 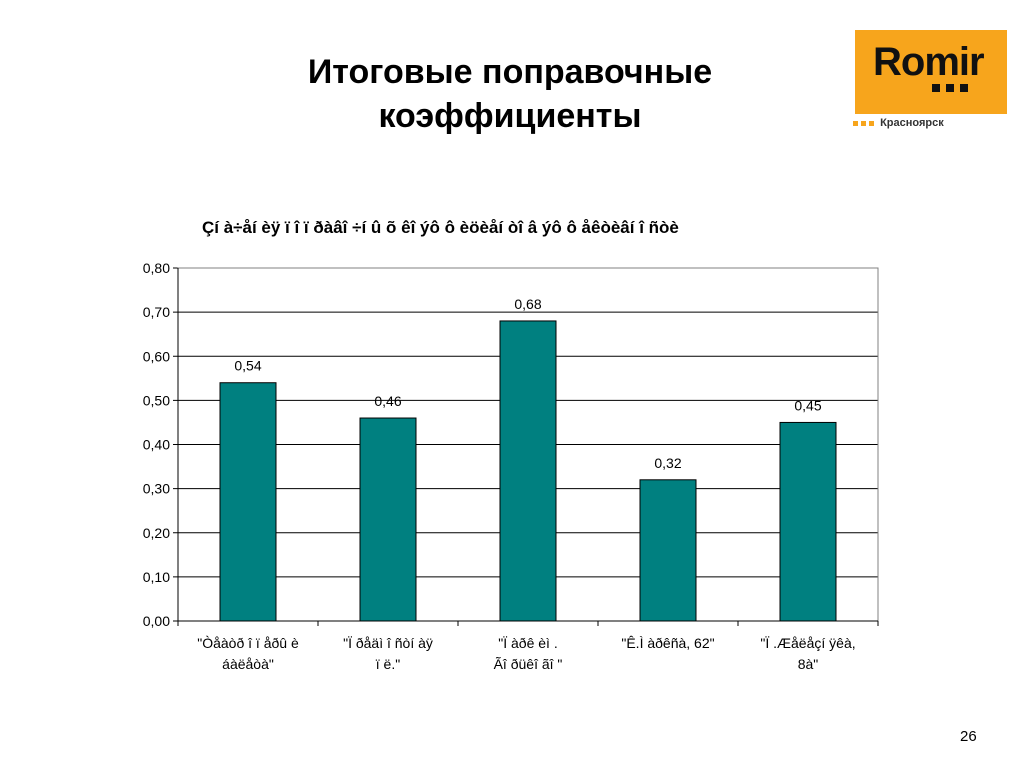 I want to click on x-tick-label: "Ê.Ì àðêñà, 62", so click(x=667, y=643).